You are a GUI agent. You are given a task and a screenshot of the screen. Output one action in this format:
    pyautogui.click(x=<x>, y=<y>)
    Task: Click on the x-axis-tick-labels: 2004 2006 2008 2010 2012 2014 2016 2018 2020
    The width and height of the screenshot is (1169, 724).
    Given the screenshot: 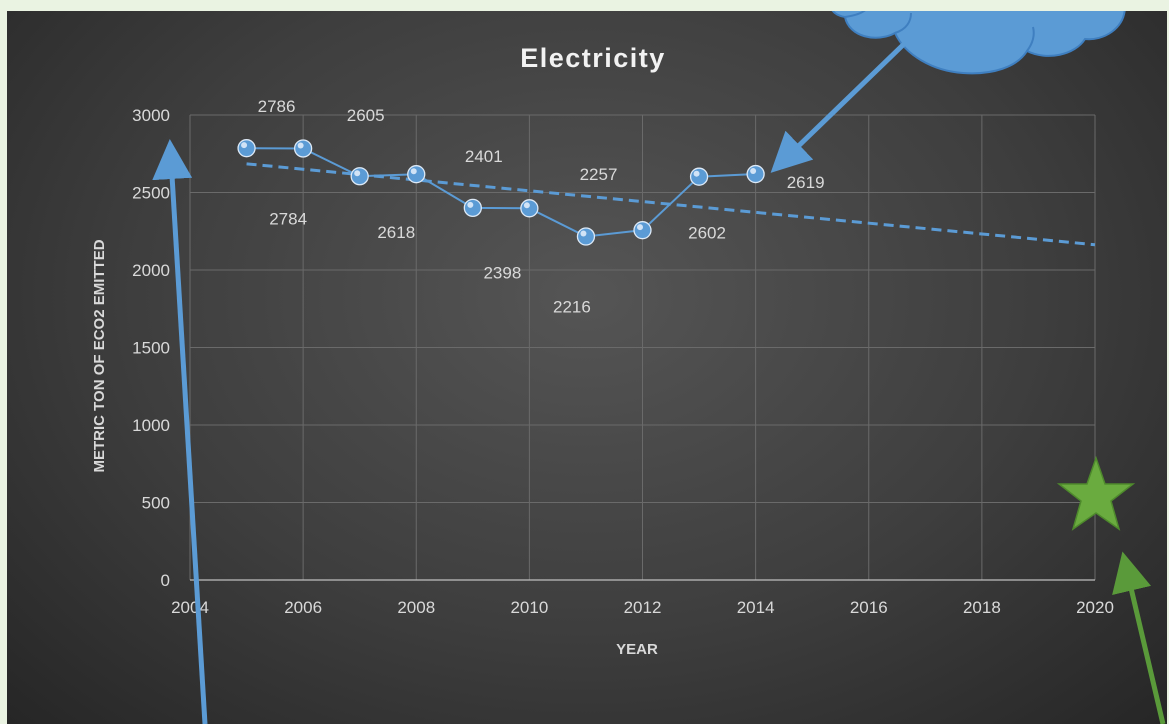 What is the action you would take?
    pyautogui.click(x=642, y=607)
    